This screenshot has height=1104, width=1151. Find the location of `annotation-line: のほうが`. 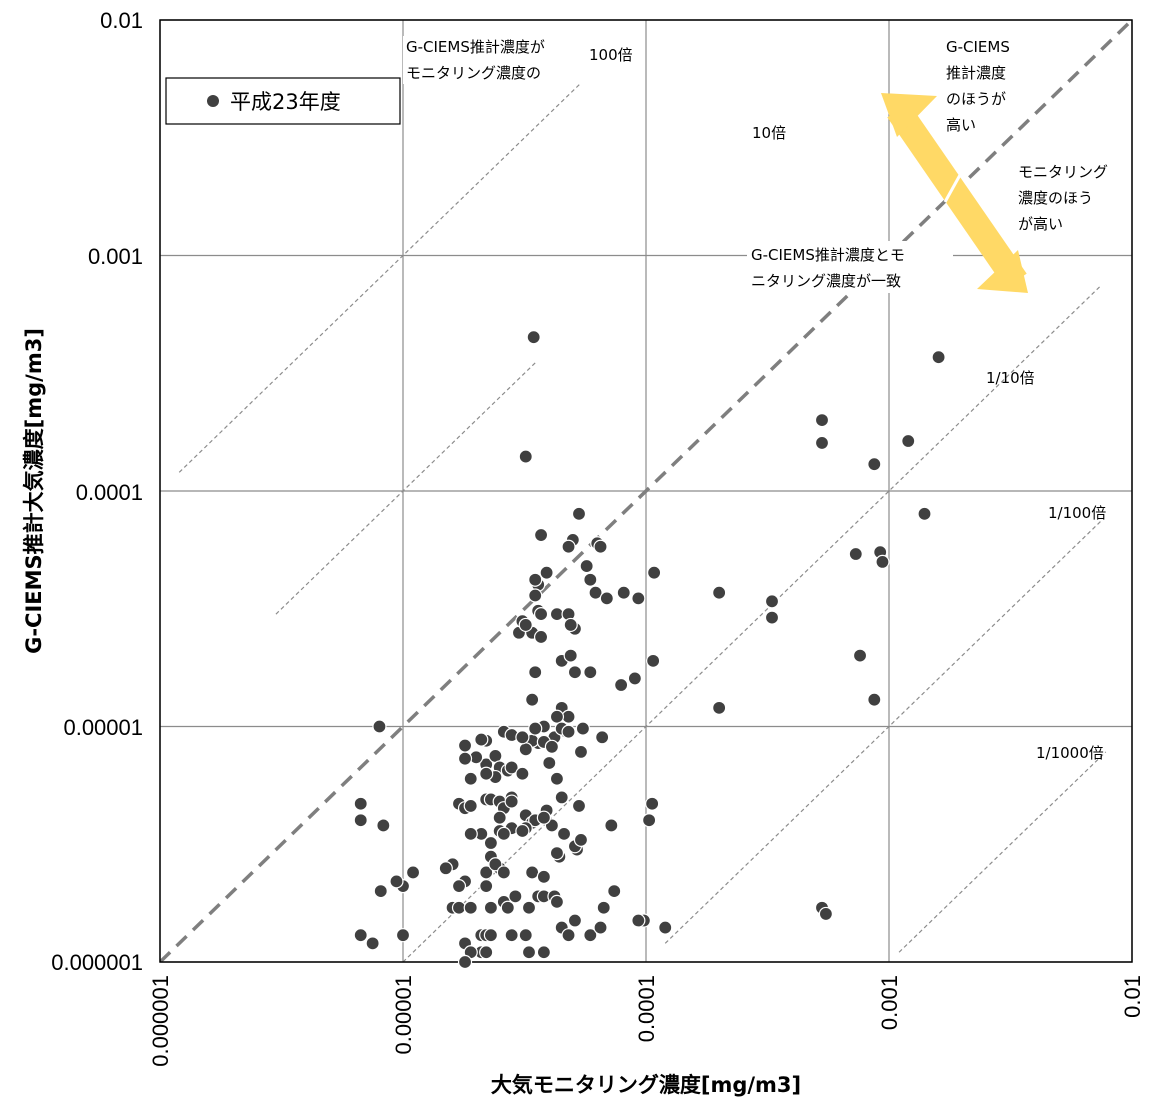

annotation-line: のほうが is located at coordinates (976, 99).